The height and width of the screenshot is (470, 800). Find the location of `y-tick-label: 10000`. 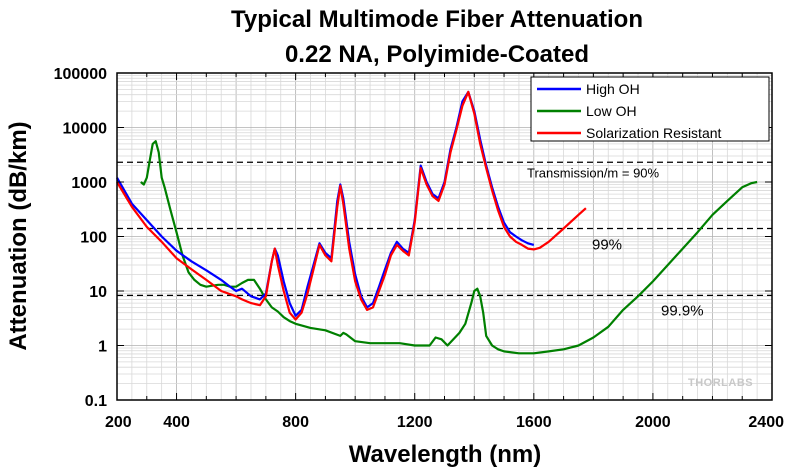

y-tick-label: 10000 is located at coordinates (85, 129).